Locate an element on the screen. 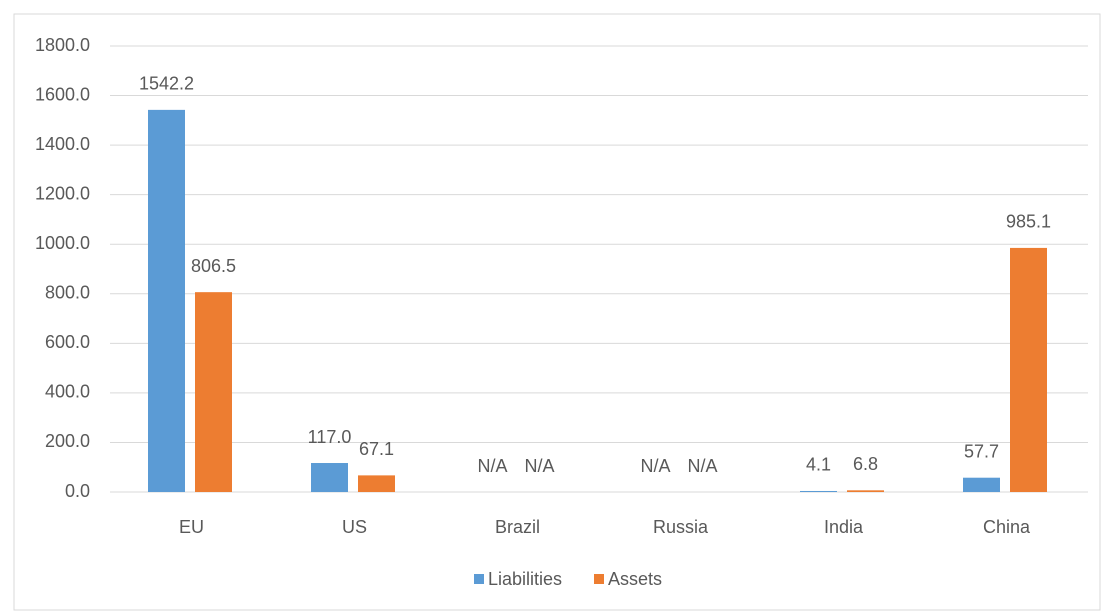 The width and height of the screenshot is (1101, 611). data-label: 57.7 is located at coordinates (981, 451).